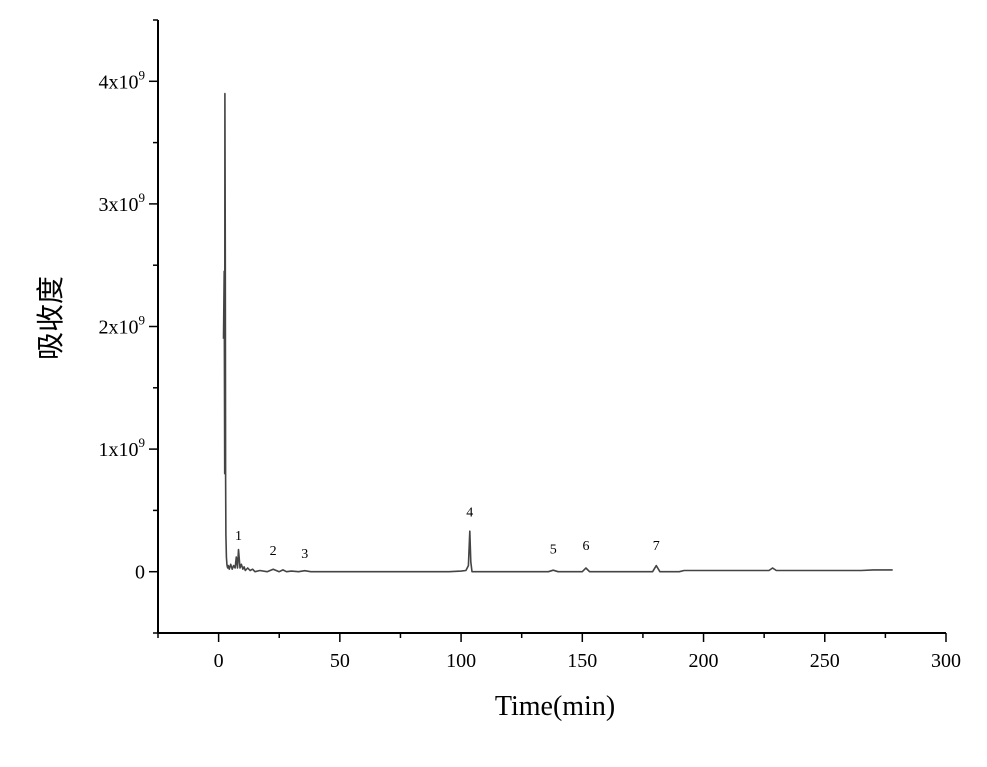  I want to click on peak-label: 2, so click(273, 551).